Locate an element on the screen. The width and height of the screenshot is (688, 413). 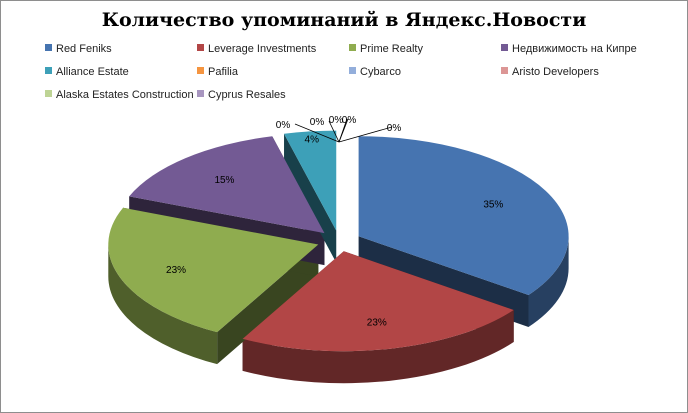
legend-item-cybarco: Cybarco is located at coordinates (375, 72).